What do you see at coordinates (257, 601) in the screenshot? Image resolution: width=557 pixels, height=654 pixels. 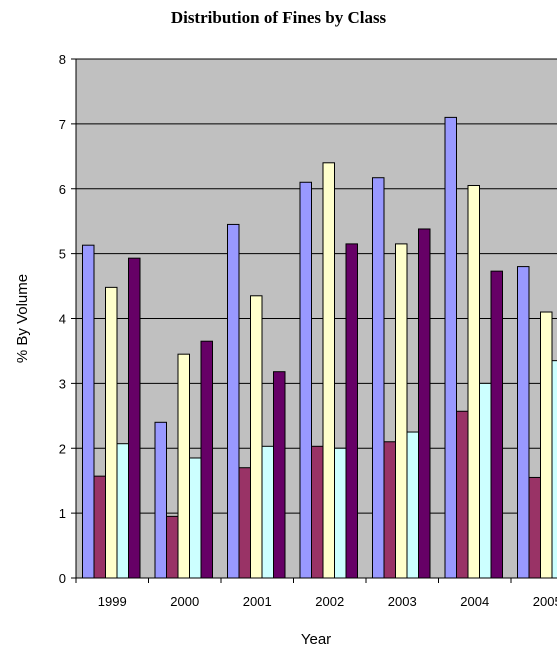 I see `x-tick-label: 2001` at bounding box center [257, 601].